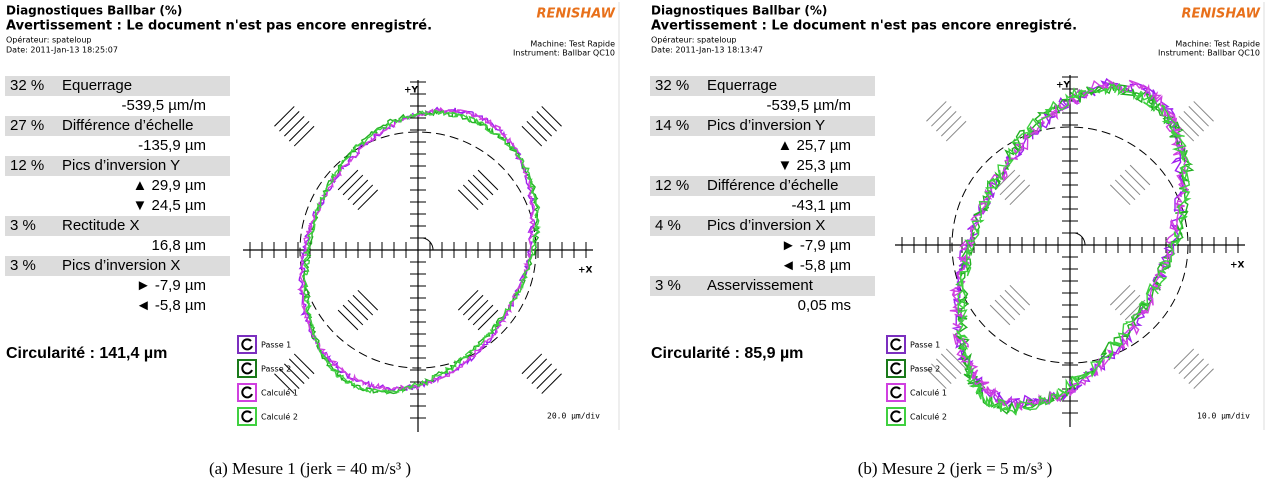  What do you see at coordinates (27, 165) in the screenshot?
I see `diagnostic-percent: 12 %` at bounding box center [27, 165].